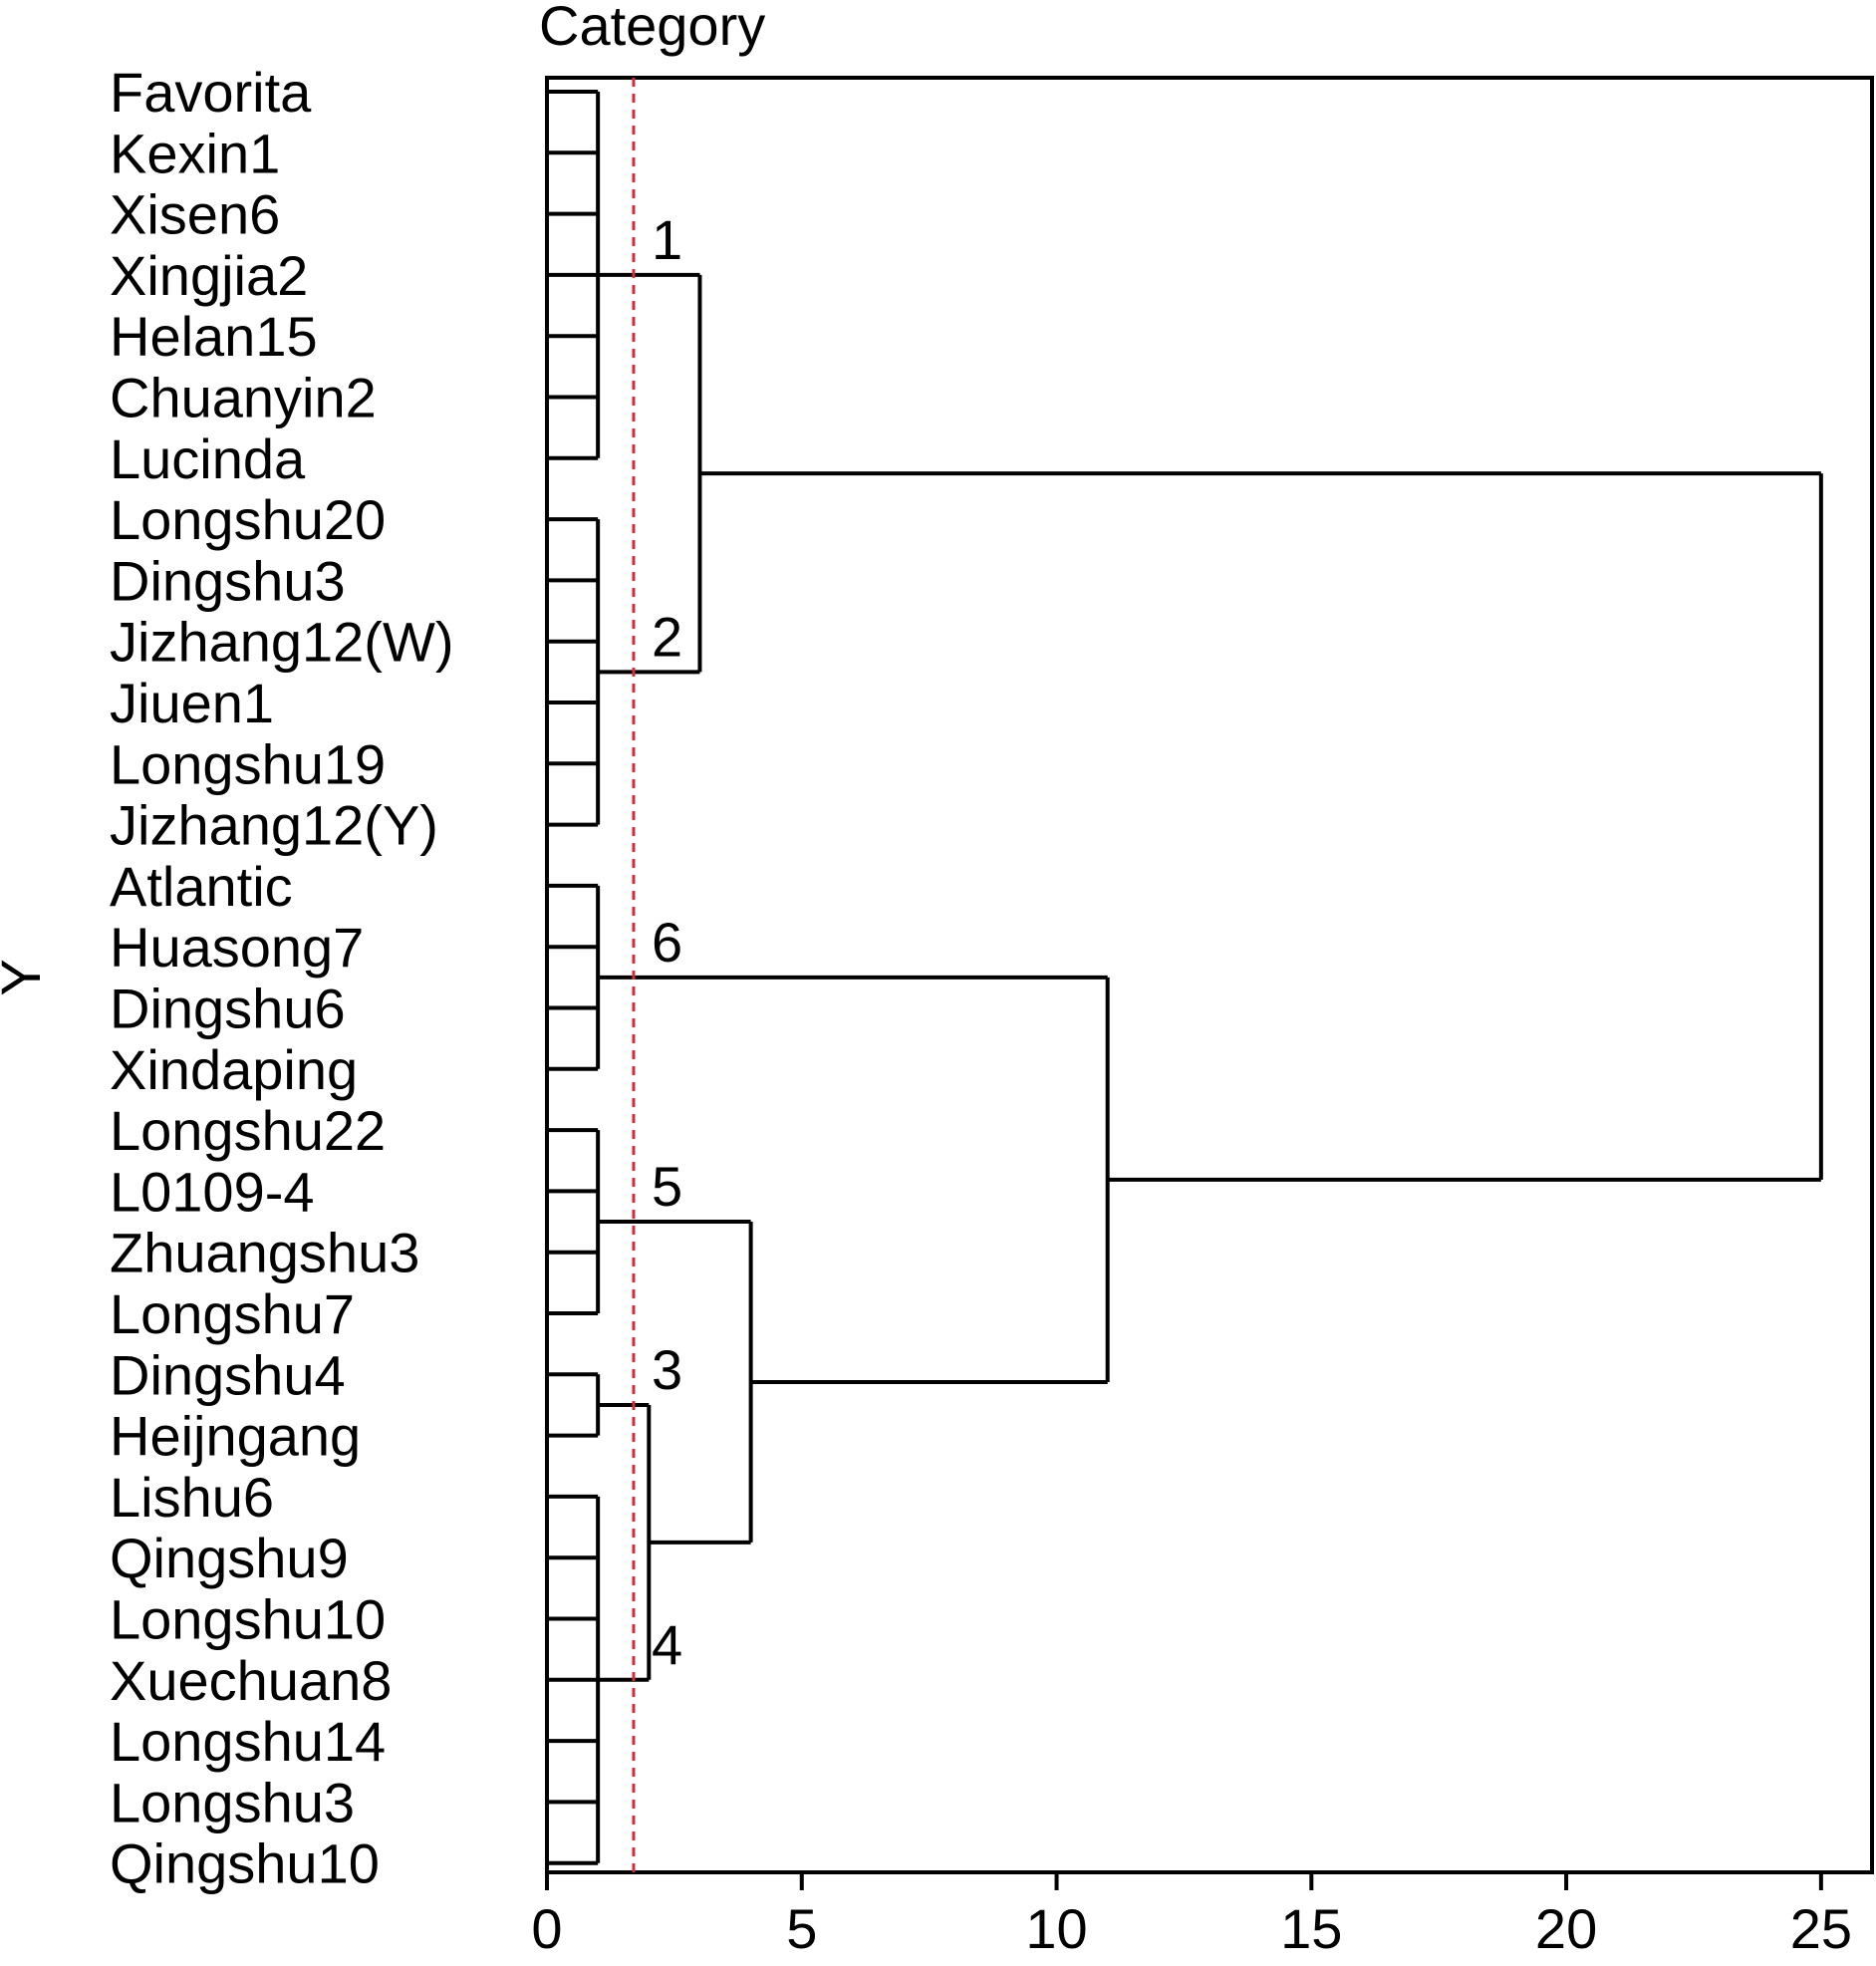  Describe the element at coordinates (211, 92) in the screenshot. I see `leaf-label: Favorita` at that location.